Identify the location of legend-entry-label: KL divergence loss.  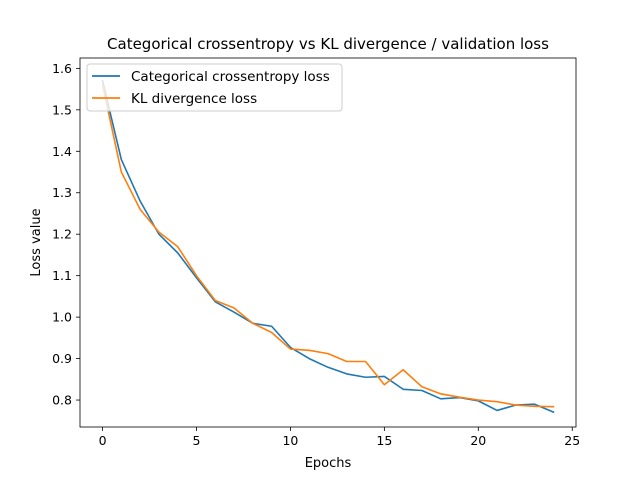
(194, 99).